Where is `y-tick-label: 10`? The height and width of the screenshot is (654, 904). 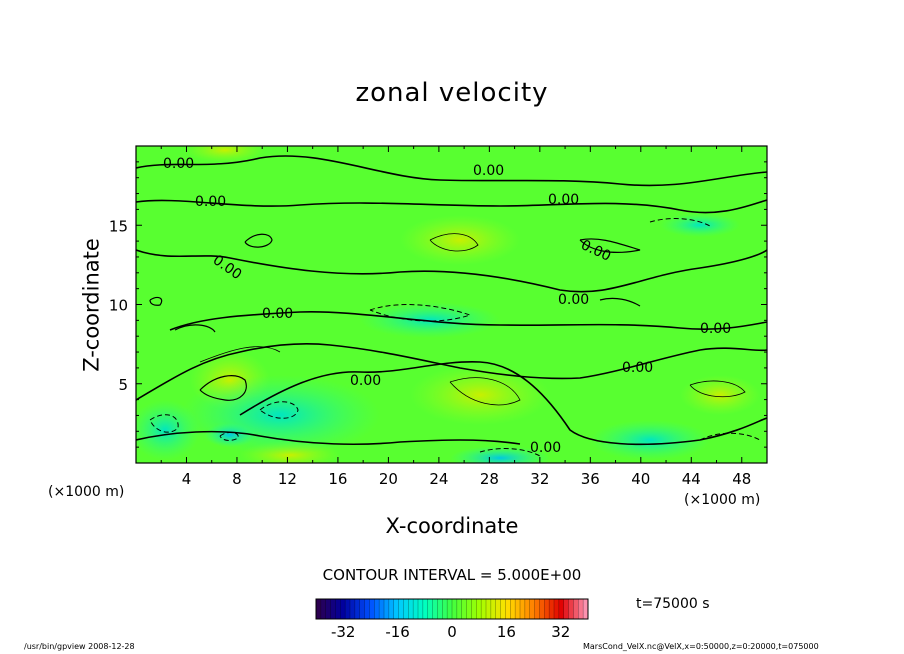 y-tick-label: 10 is located at coordinates (118, 306).